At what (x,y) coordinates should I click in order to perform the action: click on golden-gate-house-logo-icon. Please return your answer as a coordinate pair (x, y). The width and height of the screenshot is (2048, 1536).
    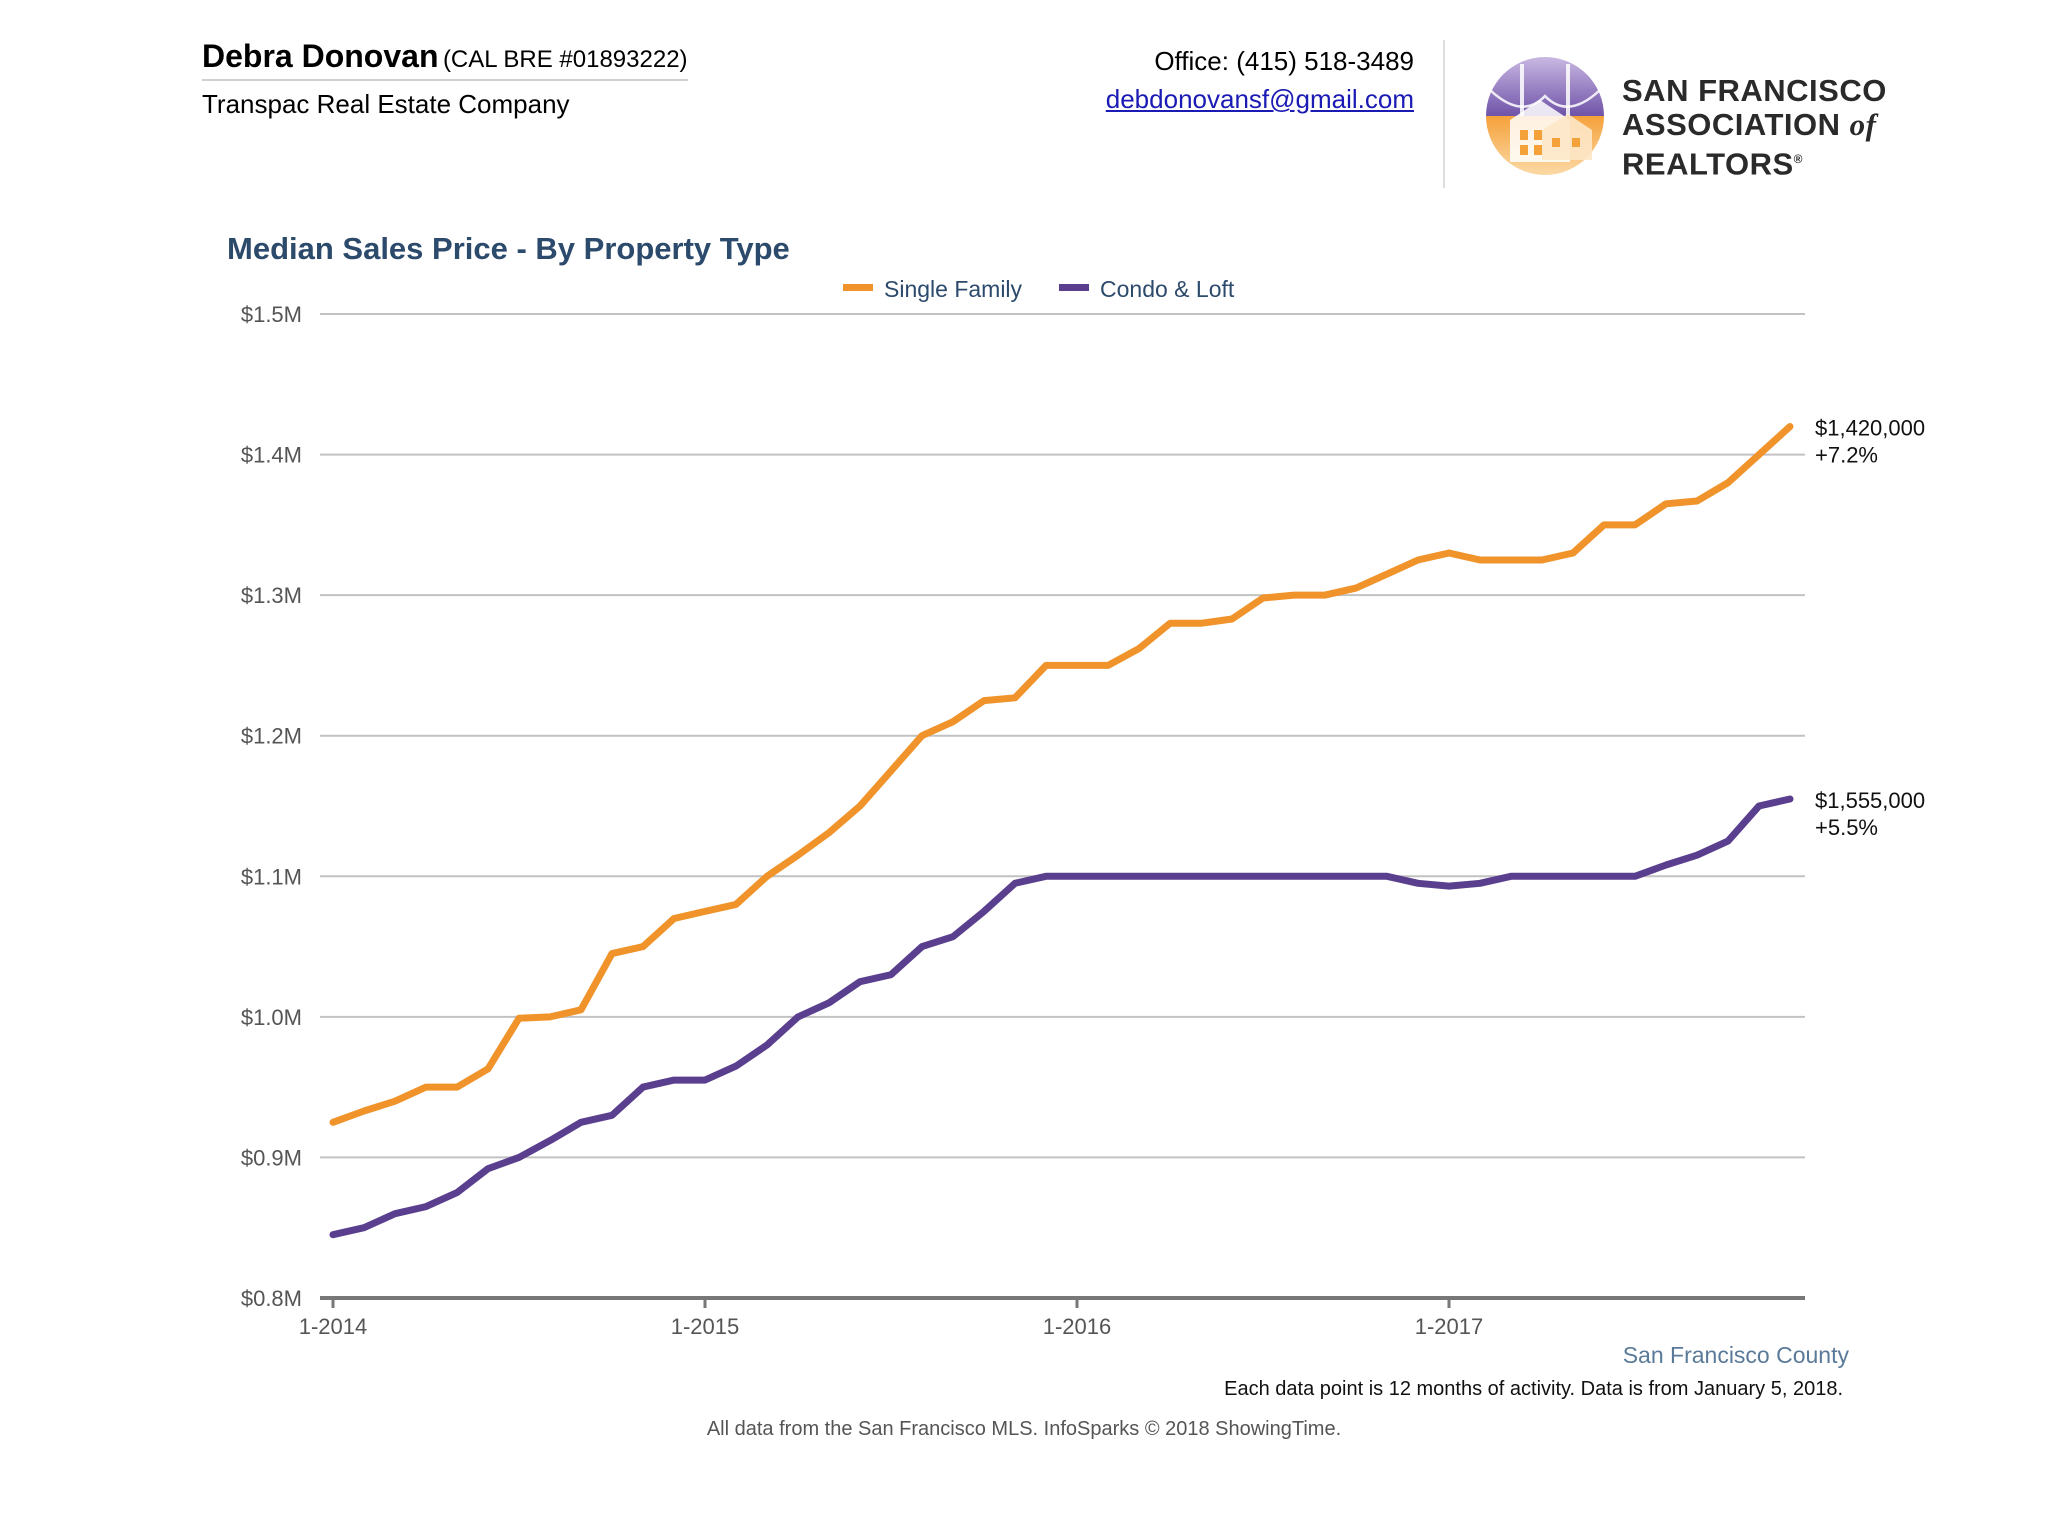
    Looking at the image, I should click on (1545, 116).